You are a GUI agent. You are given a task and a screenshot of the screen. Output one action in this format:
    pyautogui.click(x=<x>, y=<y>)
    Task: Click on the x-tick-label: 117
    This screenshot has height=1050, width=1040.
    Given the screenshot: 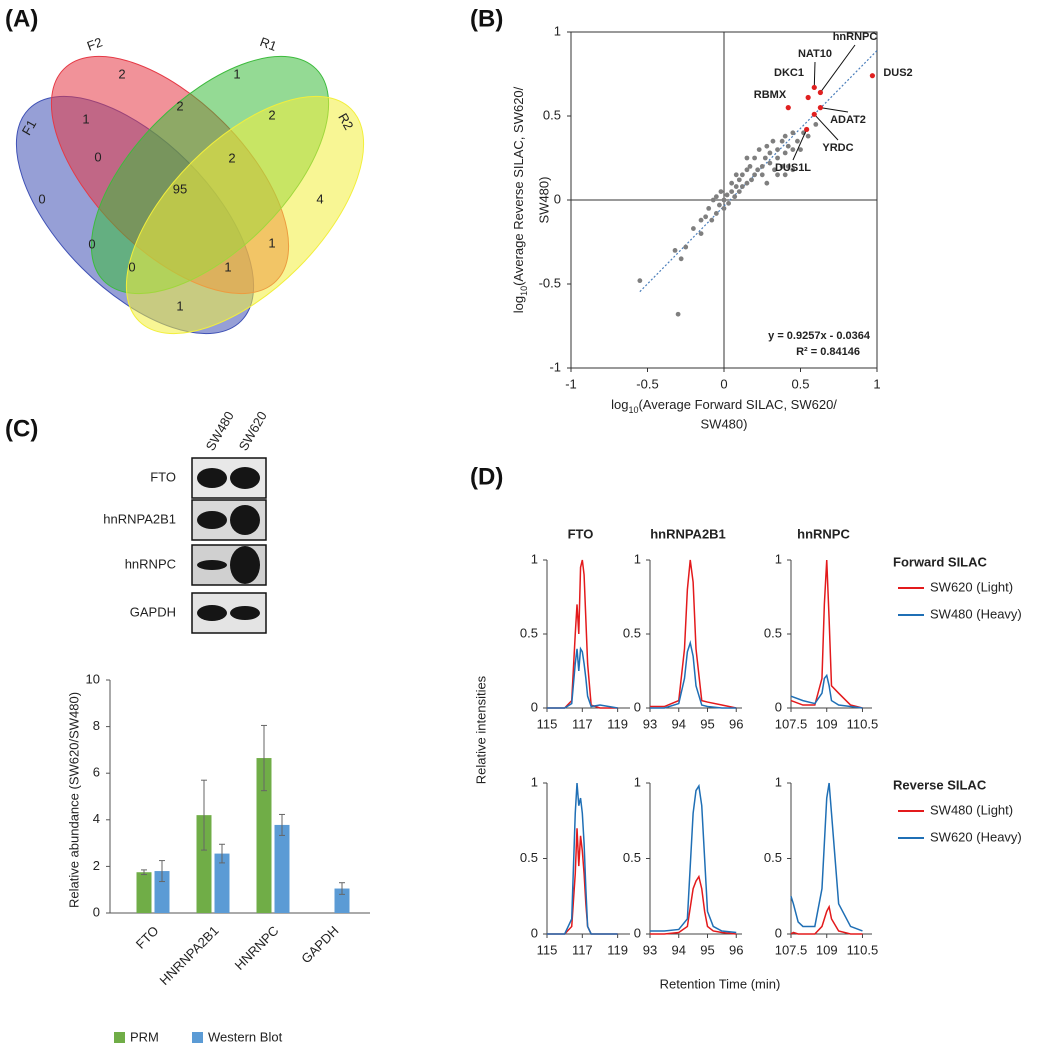 What is the action you would take?
    pyautogui.click(x=582, y=949)
    